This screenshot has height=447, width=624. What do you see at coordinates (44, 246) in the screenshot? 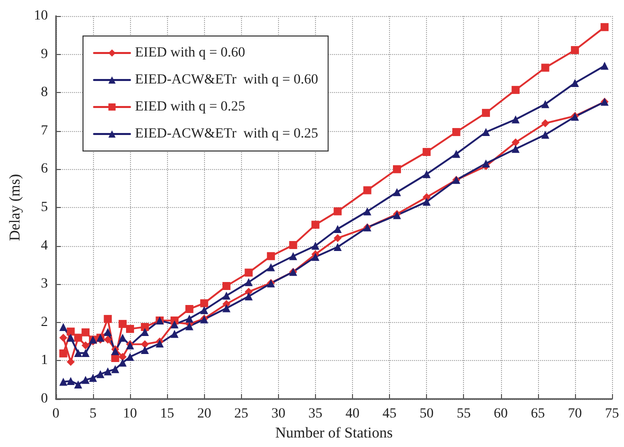
I see `y-tick-label: 4` at bounding box center [44, 246].